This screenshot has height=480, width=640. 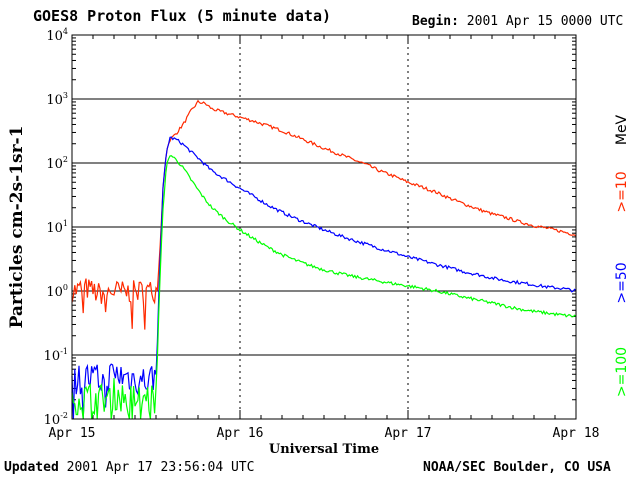 What do you see at coordinates (435, 21) in the screenshot?
I see `begin-label: Begin:` at bounding box center [435, 21].